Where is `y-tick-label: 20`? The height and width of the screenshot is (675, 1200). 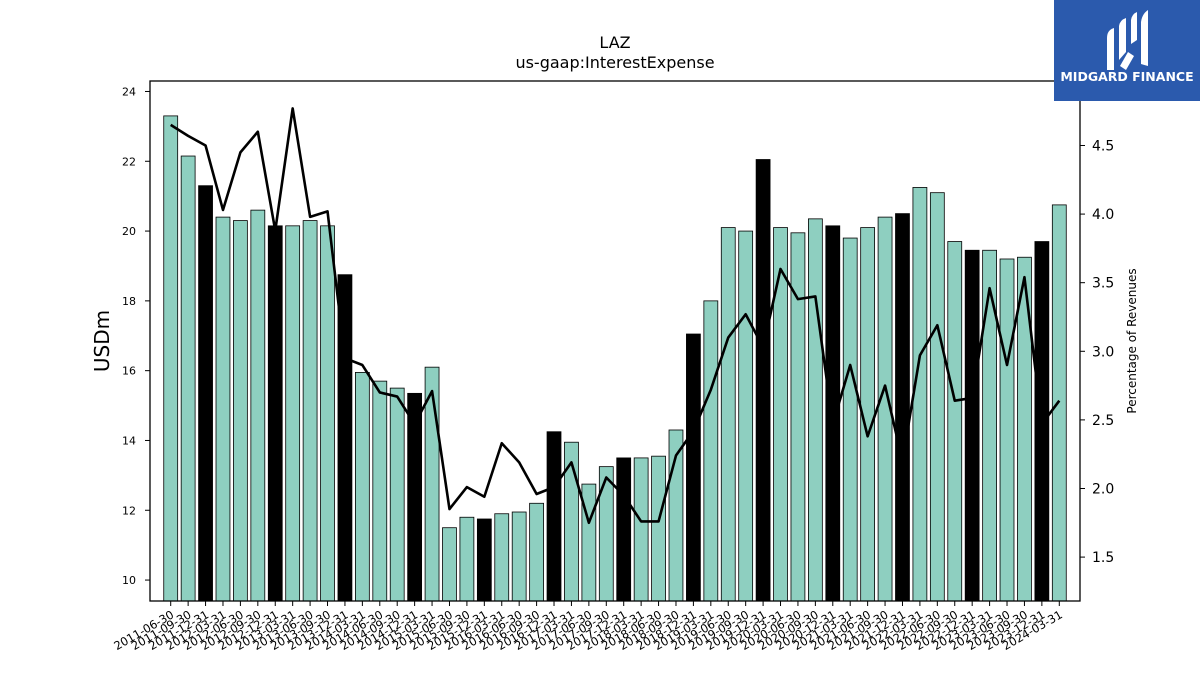 y-tick-label: 20 is located at coordinates (129, 231).